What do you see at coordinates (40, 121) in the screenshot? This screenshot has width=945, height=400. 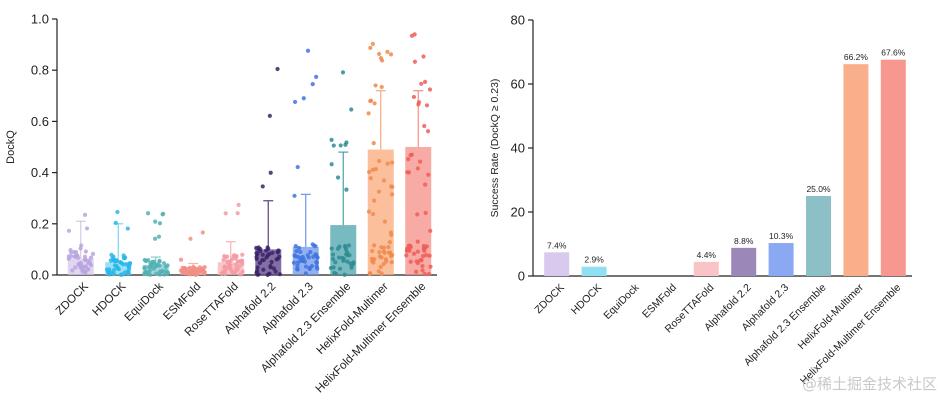 I see `y-tick-label: 0.6` at bounding box center [40, 121].